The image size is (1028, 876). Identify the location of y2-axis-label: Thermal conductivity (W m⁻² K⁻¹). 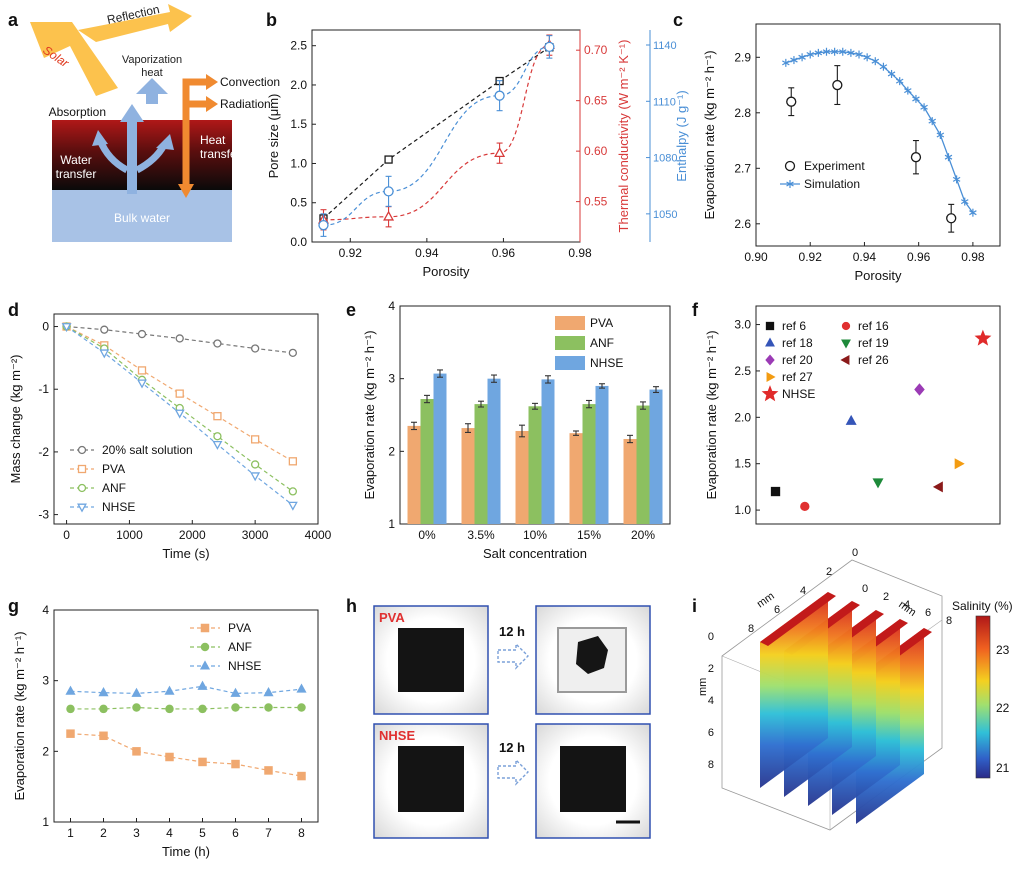
(623, 136).